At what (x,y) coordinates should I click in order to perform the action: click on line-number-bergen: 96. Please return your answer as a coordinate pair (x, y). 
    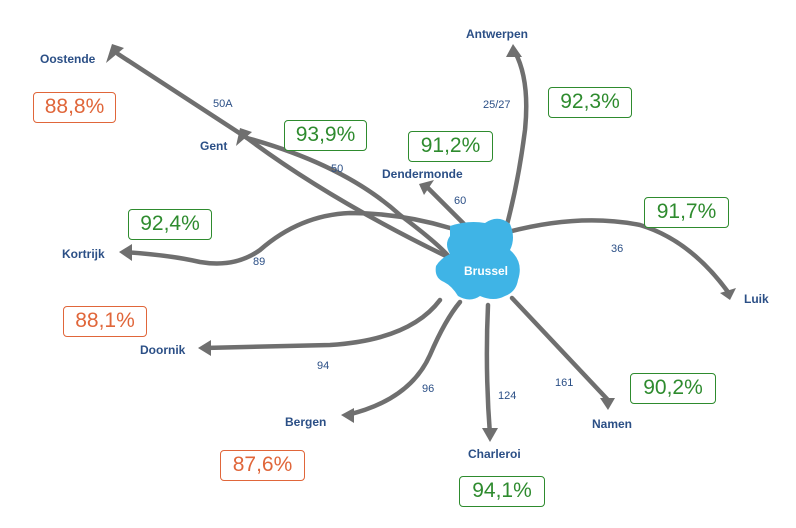
    Looking at the image, I should click on (428, 389).